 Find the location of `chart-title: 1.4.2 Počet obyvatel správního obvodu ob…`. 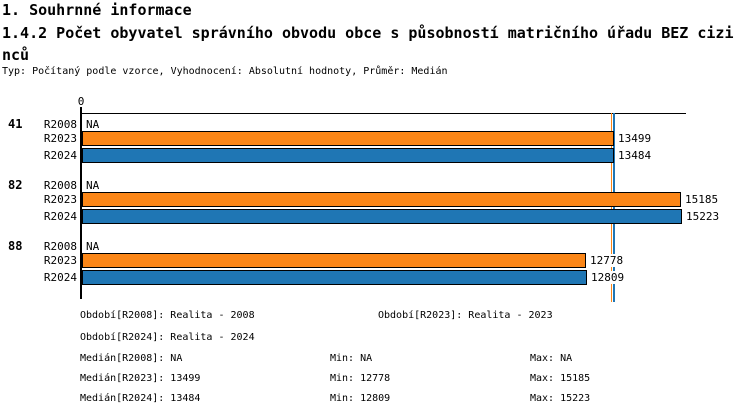

chart-title: 1.4.2 Počet obyvatel správního obvodu ob… is located at coordinates (368, 44).